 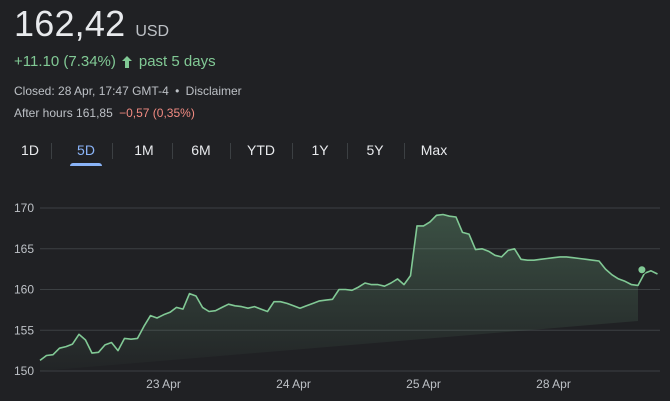 I want to click on arrow-up-icon, so click(x=126, y=62).